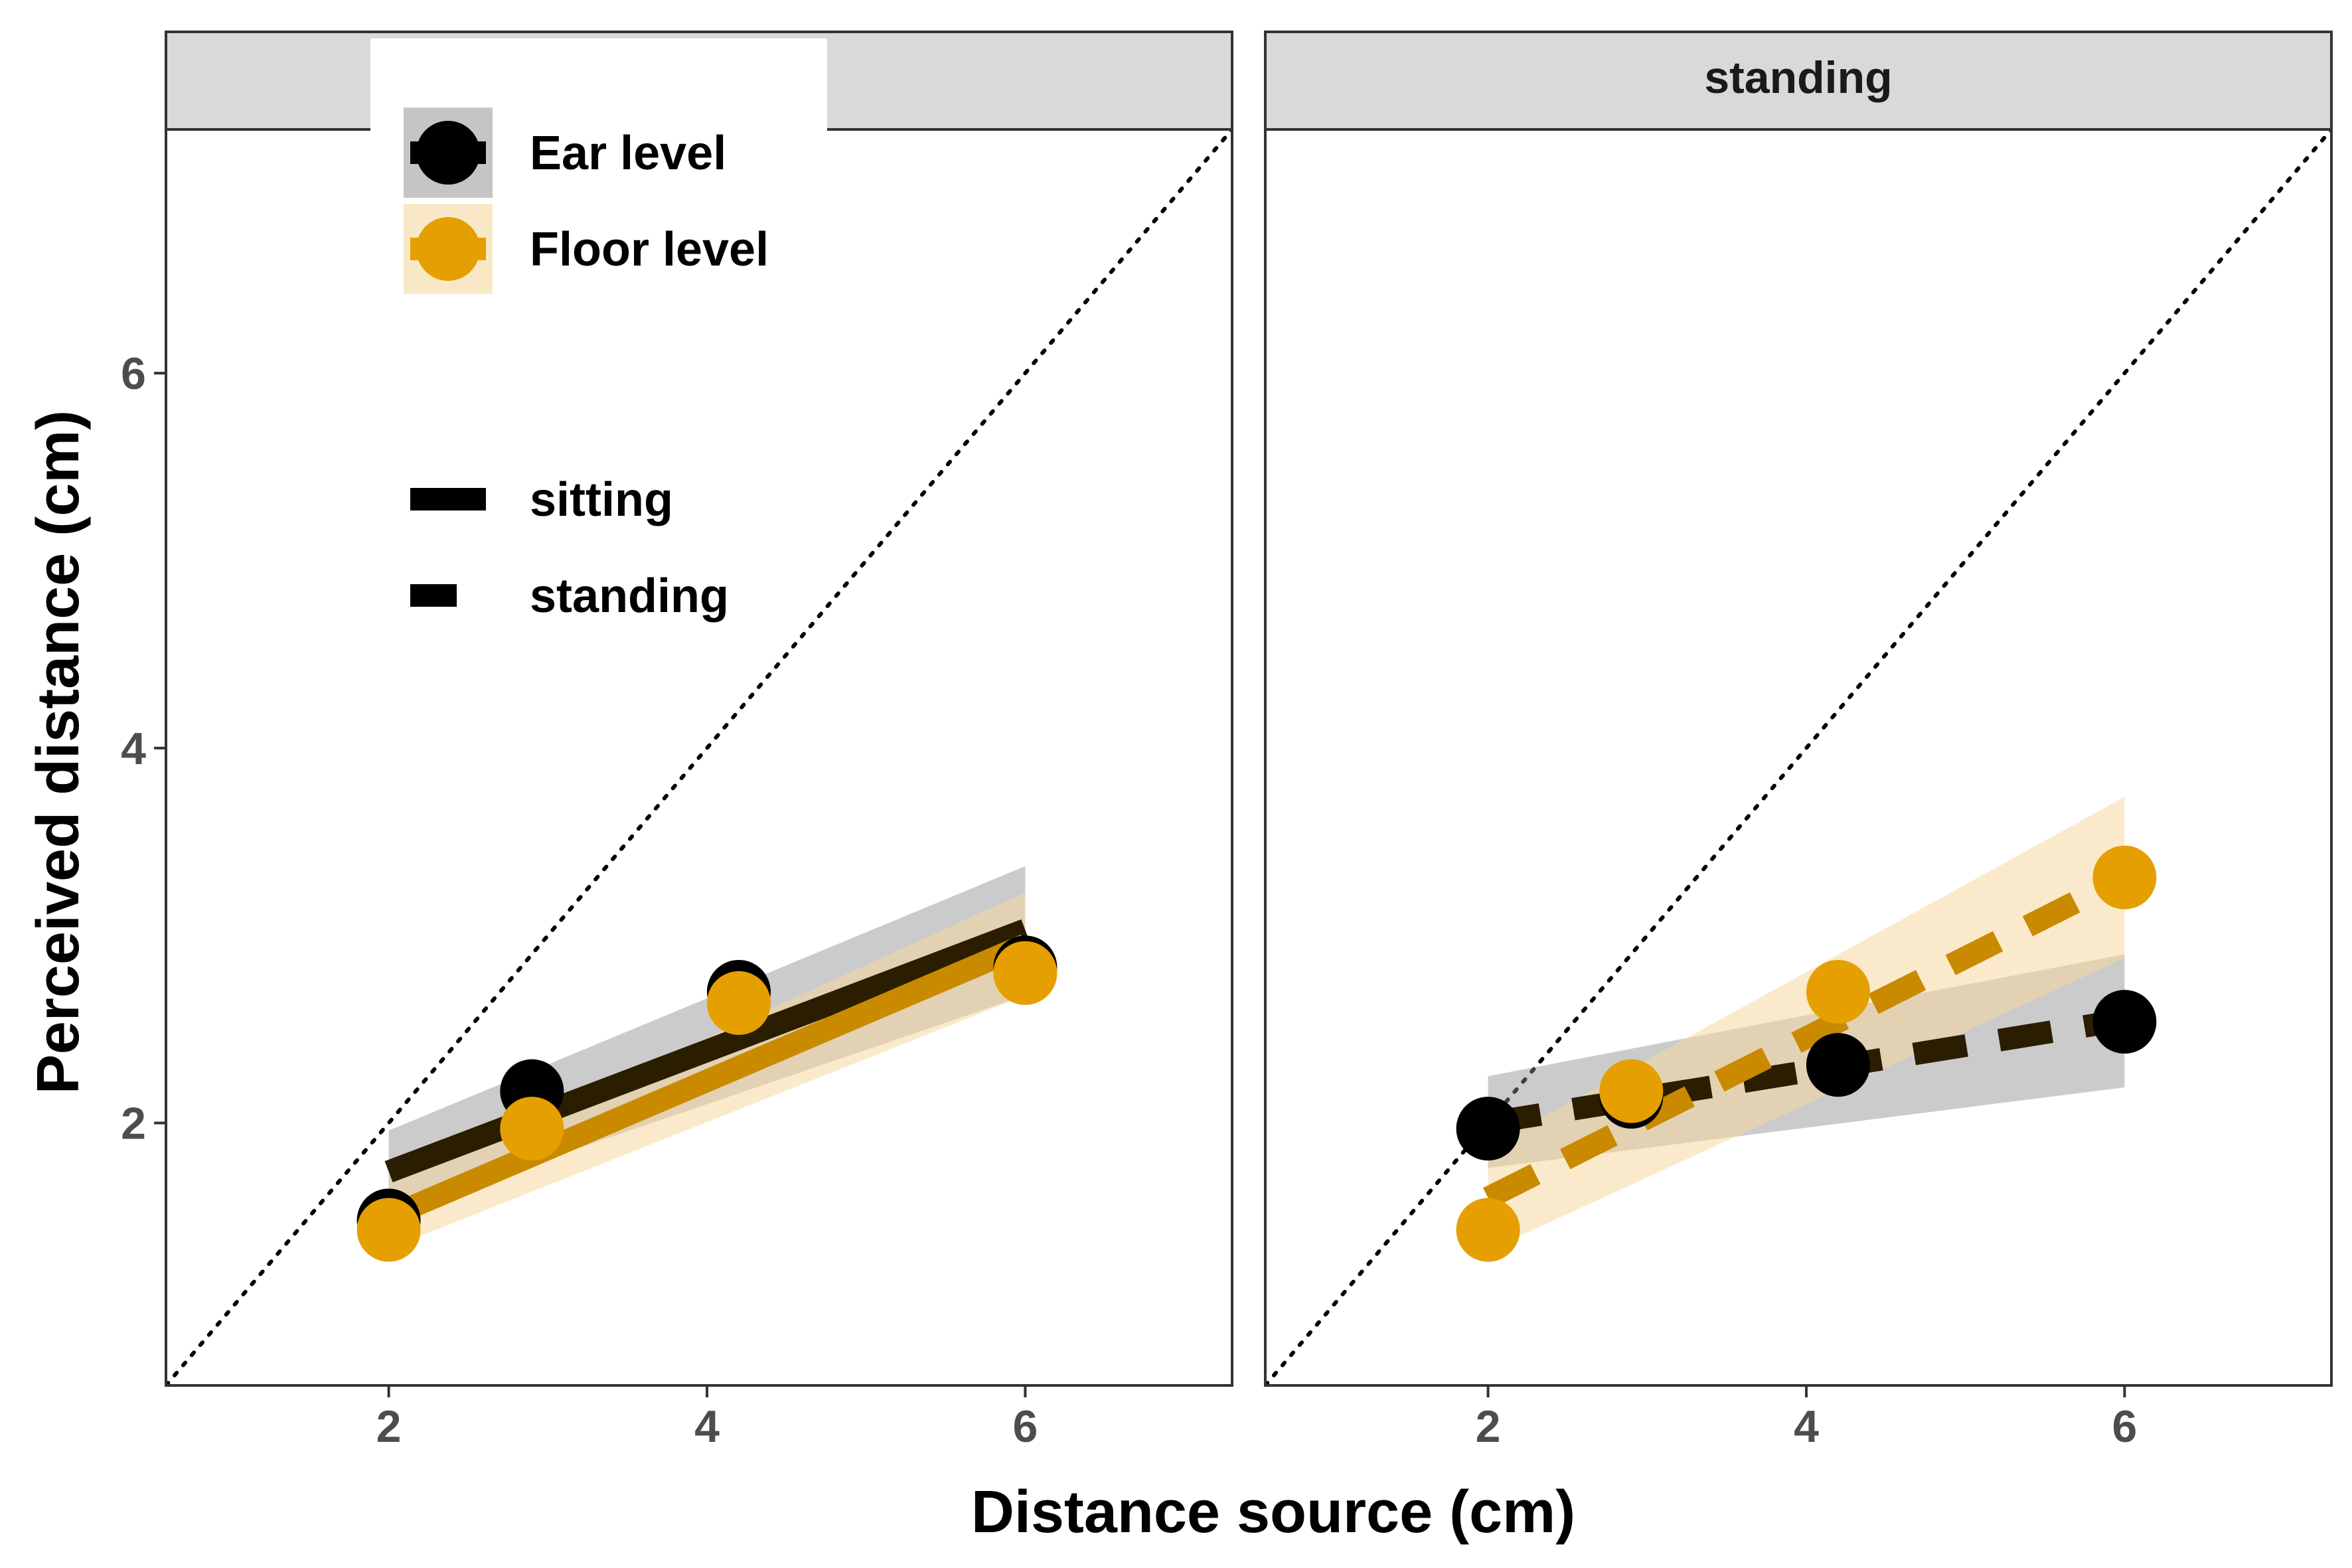 The width and height of the screenshot is (2352, 1568). I want to click on legend-label: Floor level, so click(650, 250).